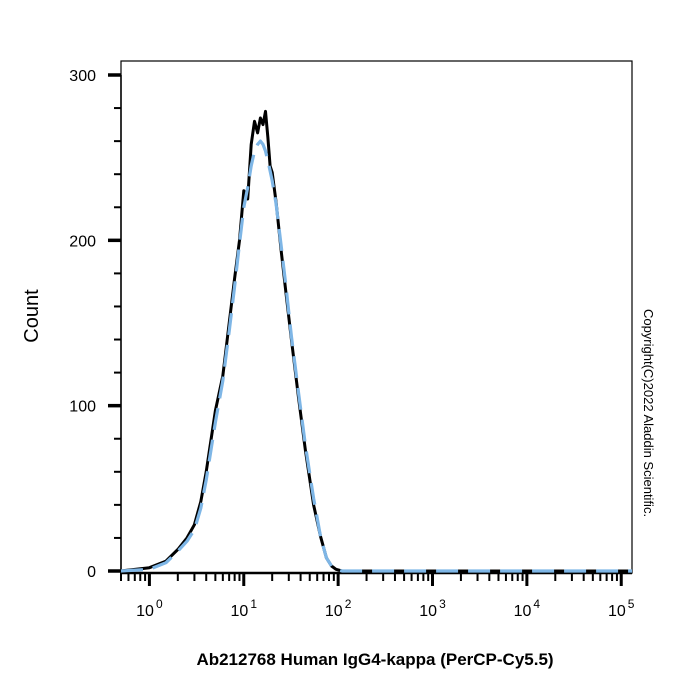 Image resolution: width=700 pixels, height=700 pixels. Describe the element at coordinates (32, 316) in the screenshot. I see `y-axis-label: Count` at that location.